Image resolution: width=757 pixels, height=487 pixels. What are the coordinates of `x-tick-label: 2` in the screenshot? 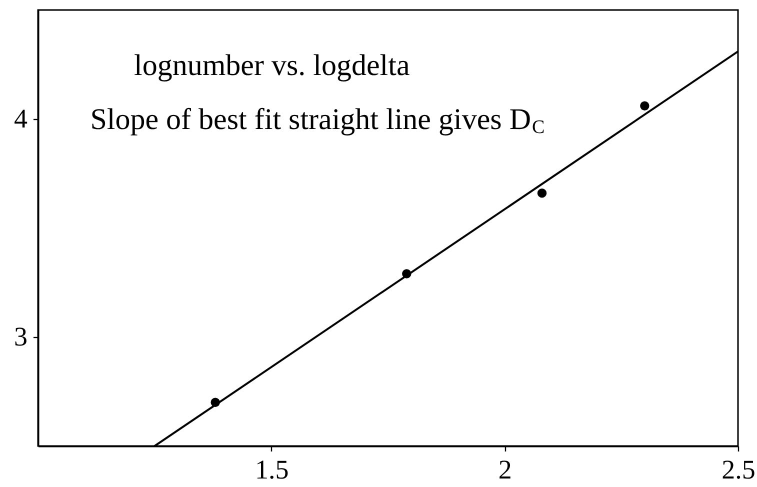 It's located at (505, 469).